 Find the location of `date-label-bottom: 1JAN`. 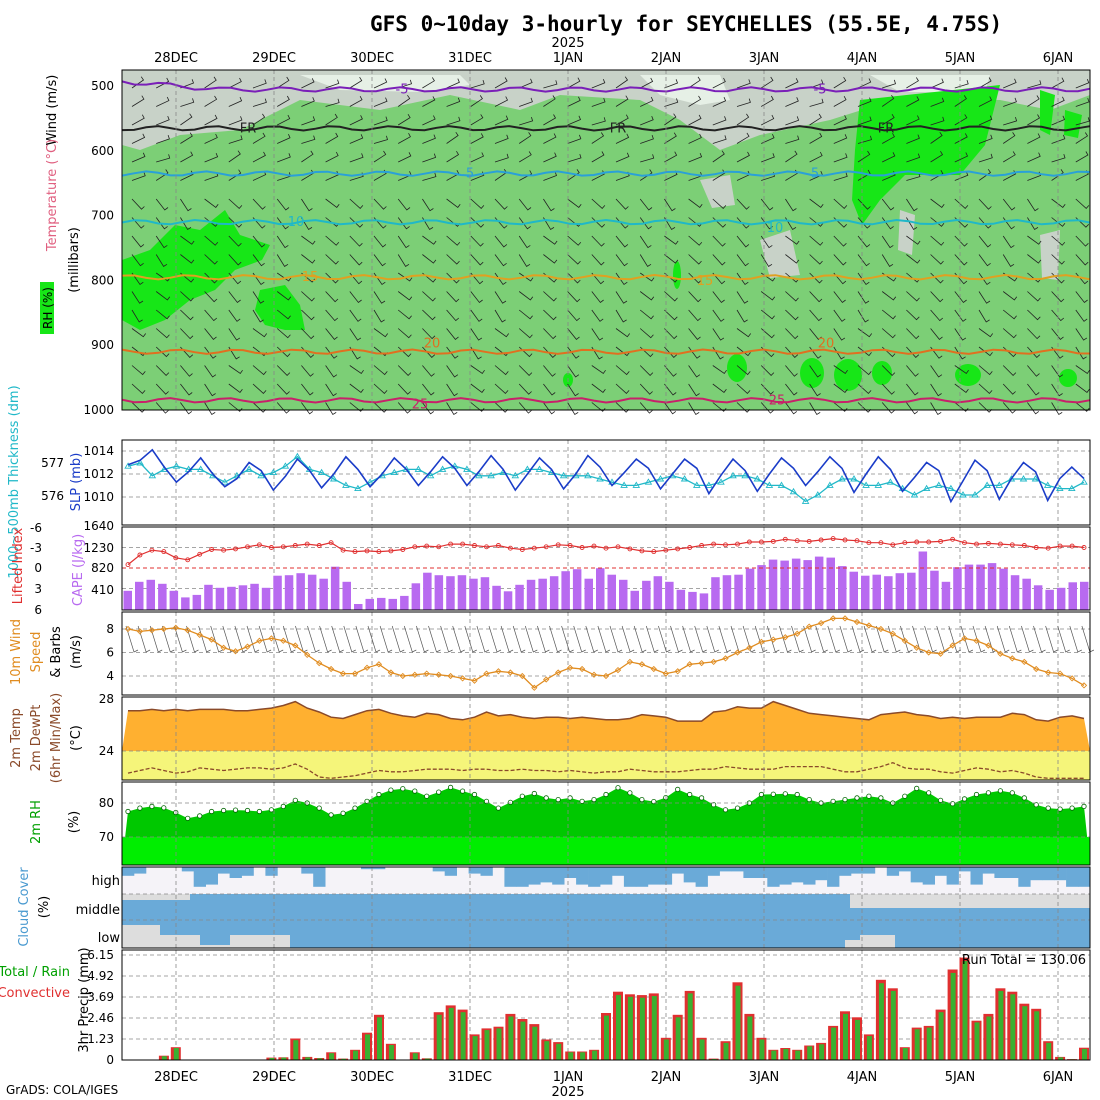

date-label-bottom: 1JAN is located at coordinates (568, 1077).